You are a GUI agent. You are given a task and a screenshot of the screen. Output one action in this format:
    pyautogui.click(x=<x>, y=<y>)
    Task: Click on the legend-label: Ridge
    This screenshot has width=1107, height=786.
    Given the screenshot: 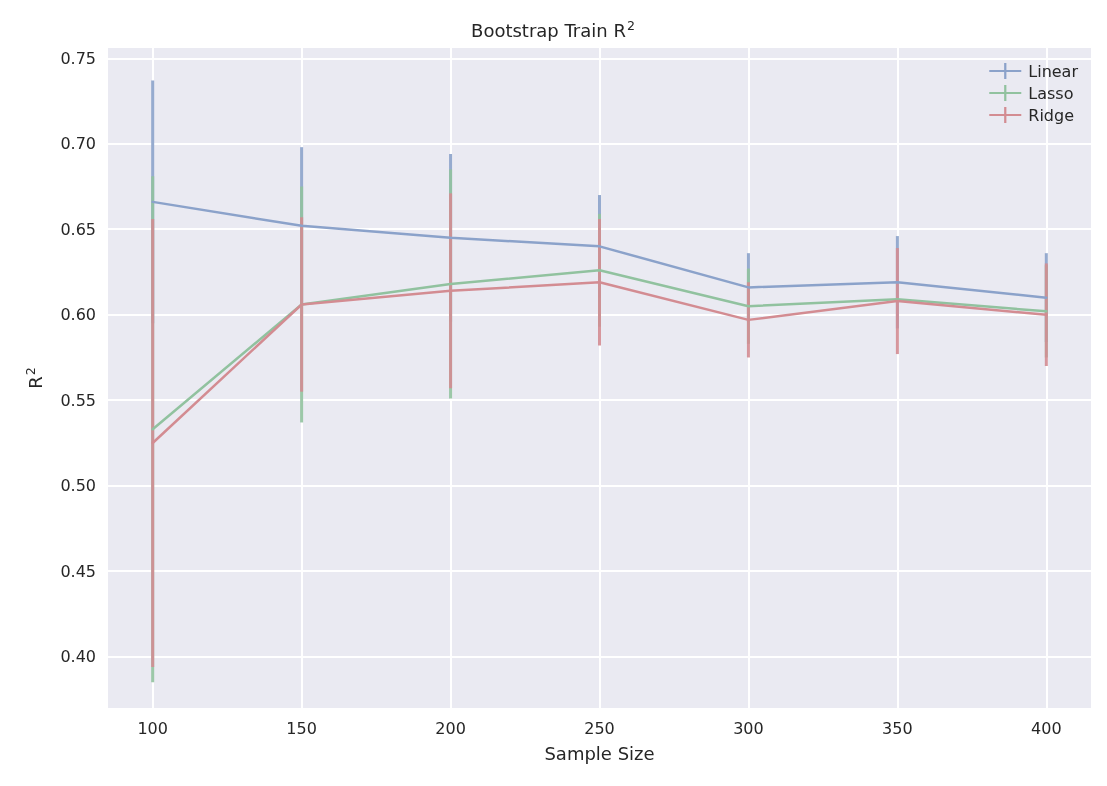 What is the action you would take?
    pyautogui.click(x=1051, y=115)
    